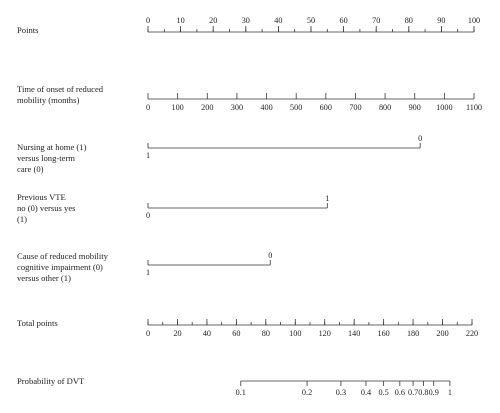  I want to click on row-label: versus other (1), so click(44, 278).